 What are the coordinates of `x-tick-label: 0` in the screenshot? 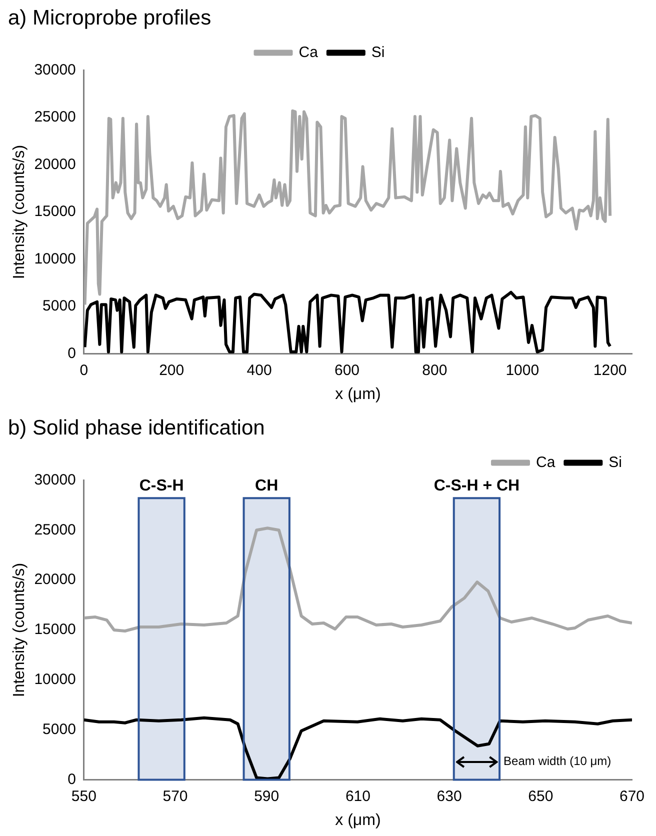 It's located at (84, 370).